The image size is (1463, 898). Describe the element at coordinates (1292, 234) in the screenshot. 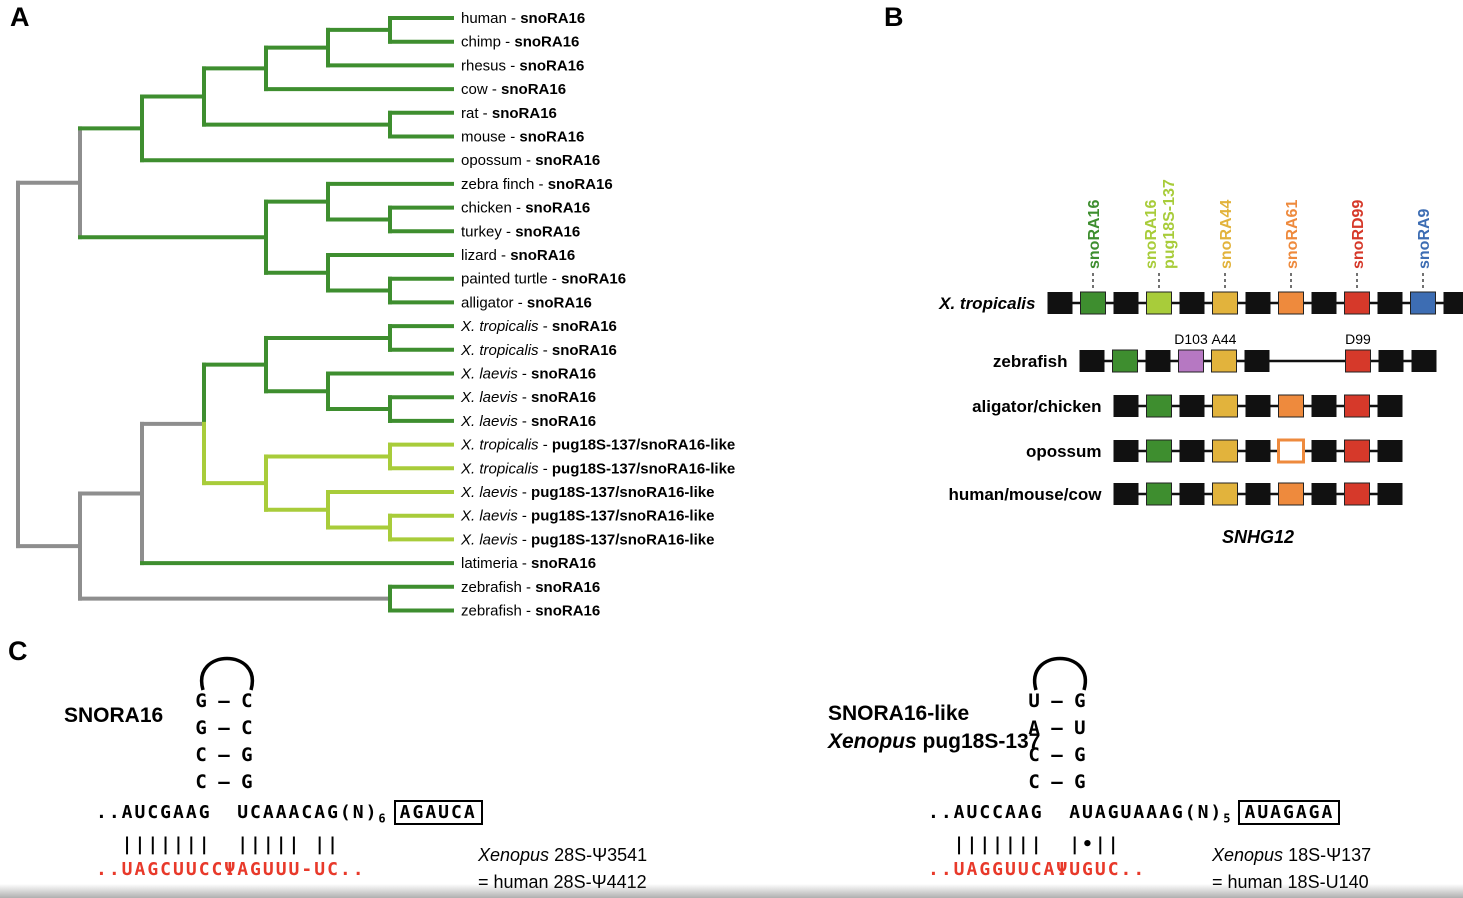

I see `column-label: snoRA61` at that location.